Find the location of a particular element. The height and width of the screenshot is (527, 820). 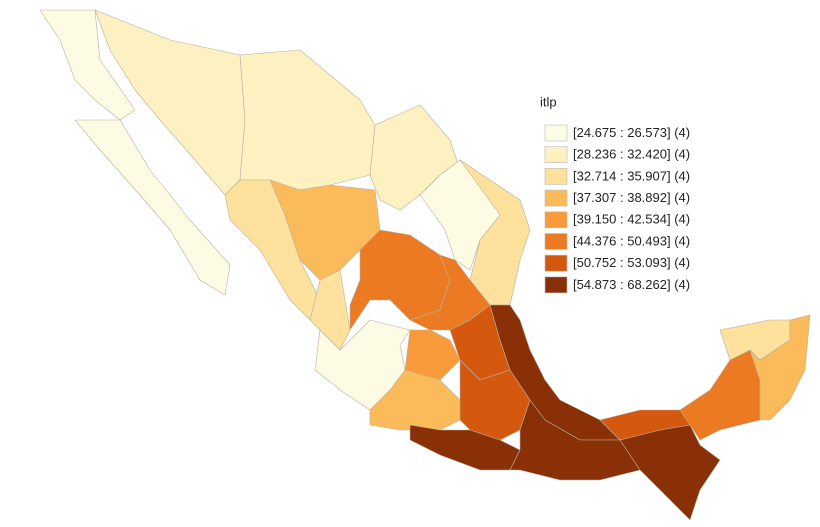

legend-label: [54.873 : 68.262] (4) is located at coordinates (631, 284).